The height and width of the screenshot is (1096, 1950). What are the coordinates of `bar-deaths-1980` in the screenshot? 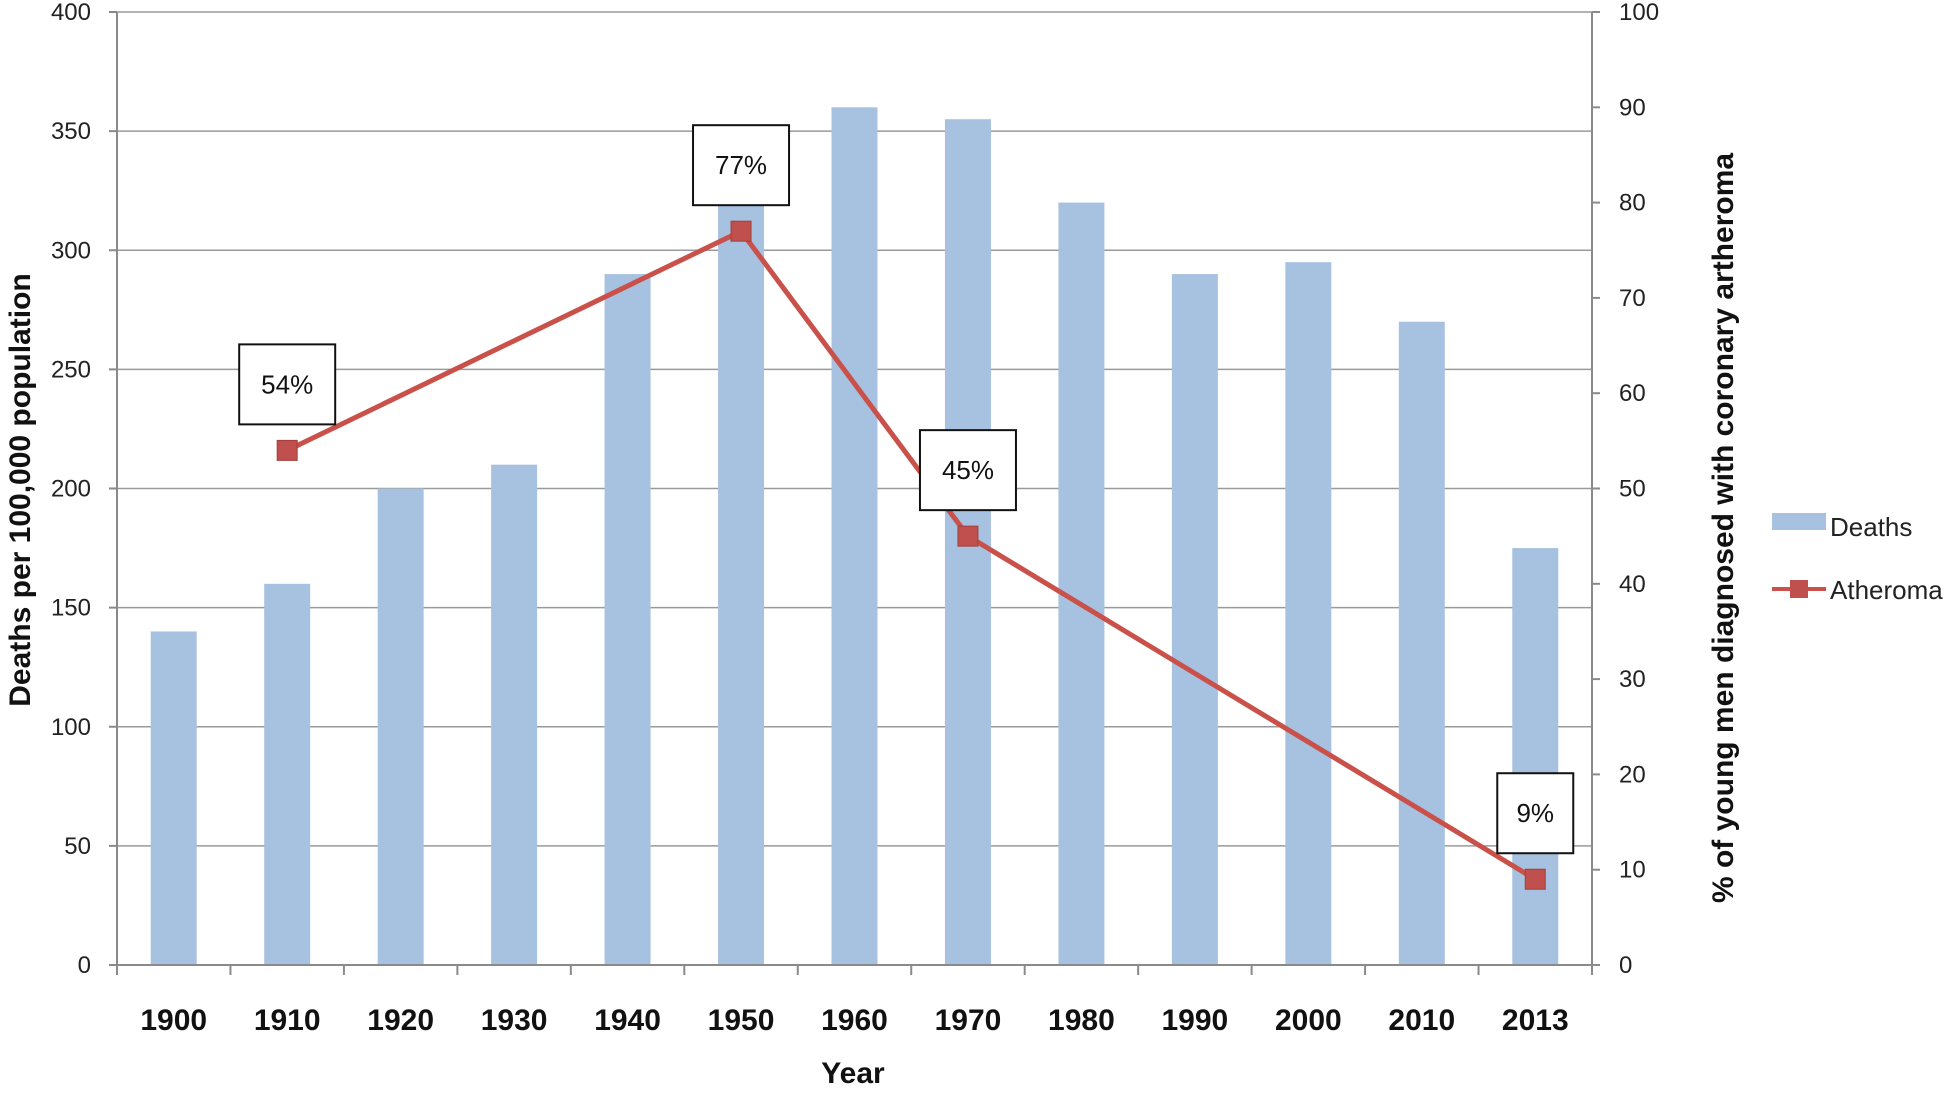 It's located at (1081, 584).